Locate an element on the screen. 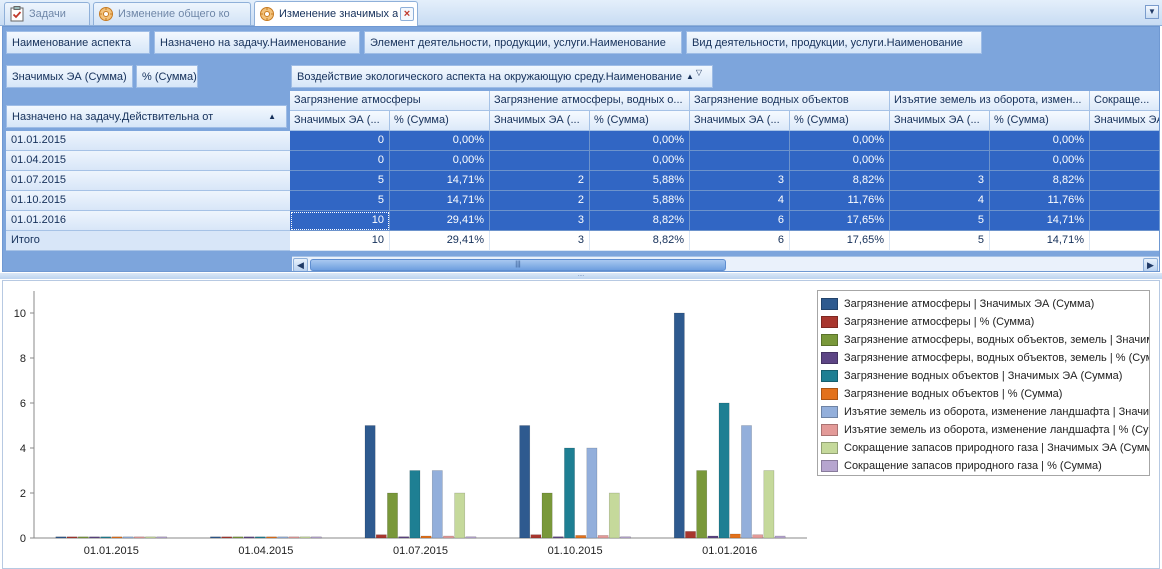  total-cell: 29,41% is located at coordinates (440, 241).